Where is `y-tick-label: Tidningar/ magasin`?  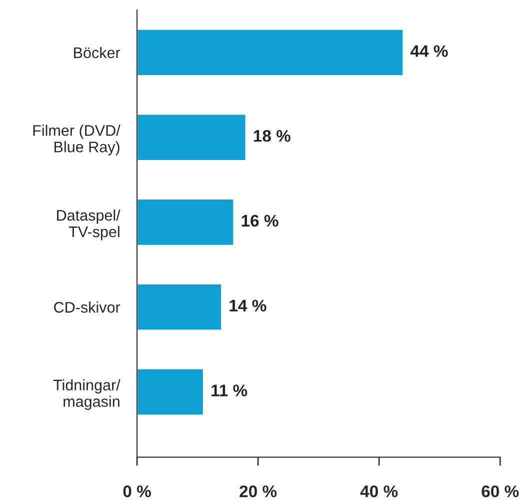 y-tick-label: Tidningar/ magasin is located at coordinates (86, 394).